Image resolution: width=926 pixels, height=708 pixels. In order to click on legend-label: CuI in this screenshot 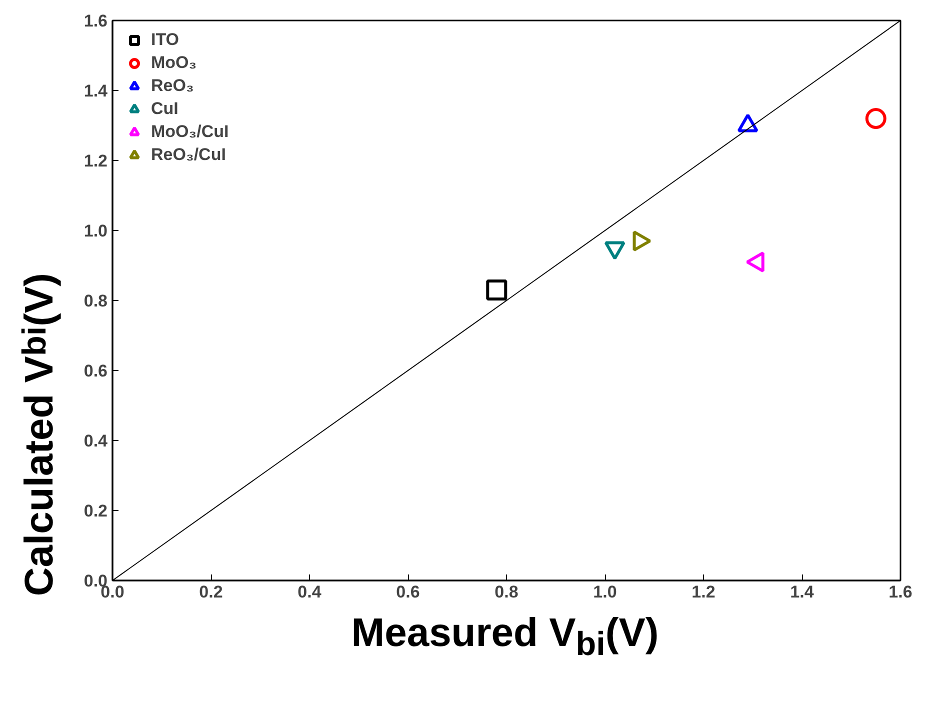, I will do `click(164, 109)`.